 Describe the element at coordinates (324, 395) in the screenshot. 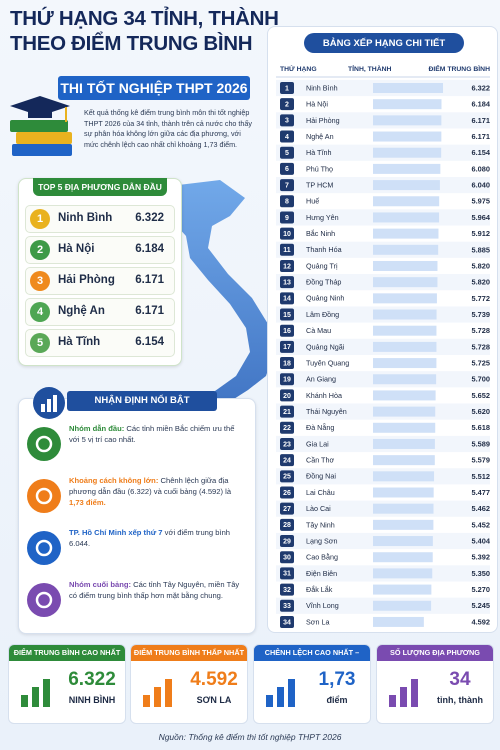

I see `category-label: Khánh Hòa` at that location.